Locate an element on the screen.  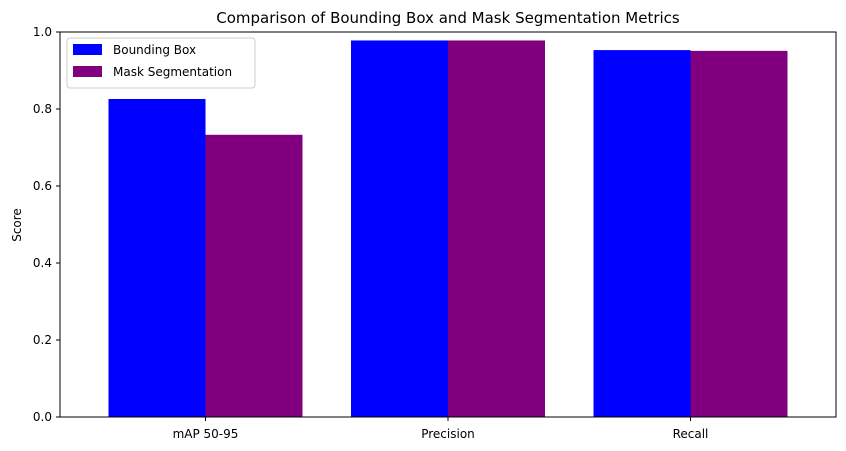
x-tick-label: Recall is located at coordinates (691, 434).